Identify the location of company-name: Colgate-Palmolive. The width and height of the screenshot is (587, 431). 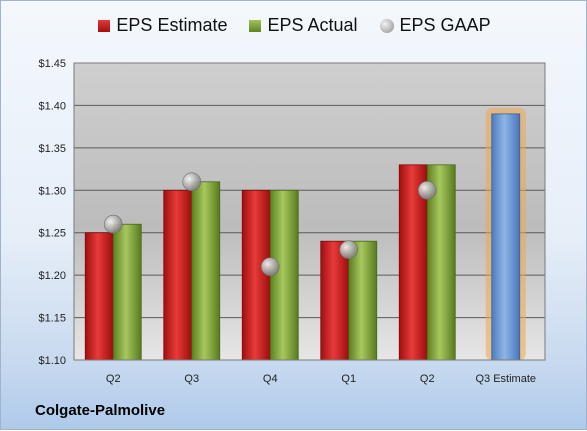
(100, 410).